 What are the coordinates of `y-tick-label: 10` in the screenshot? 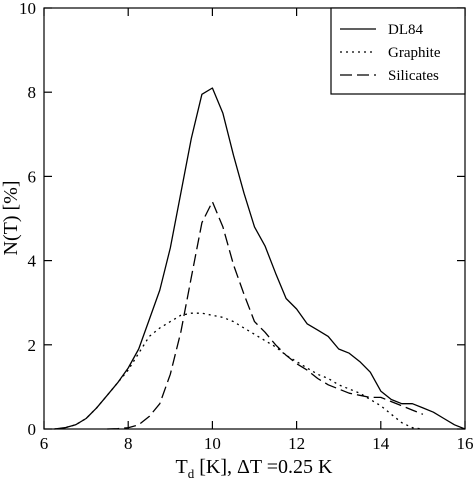 It's located at (27, 9).